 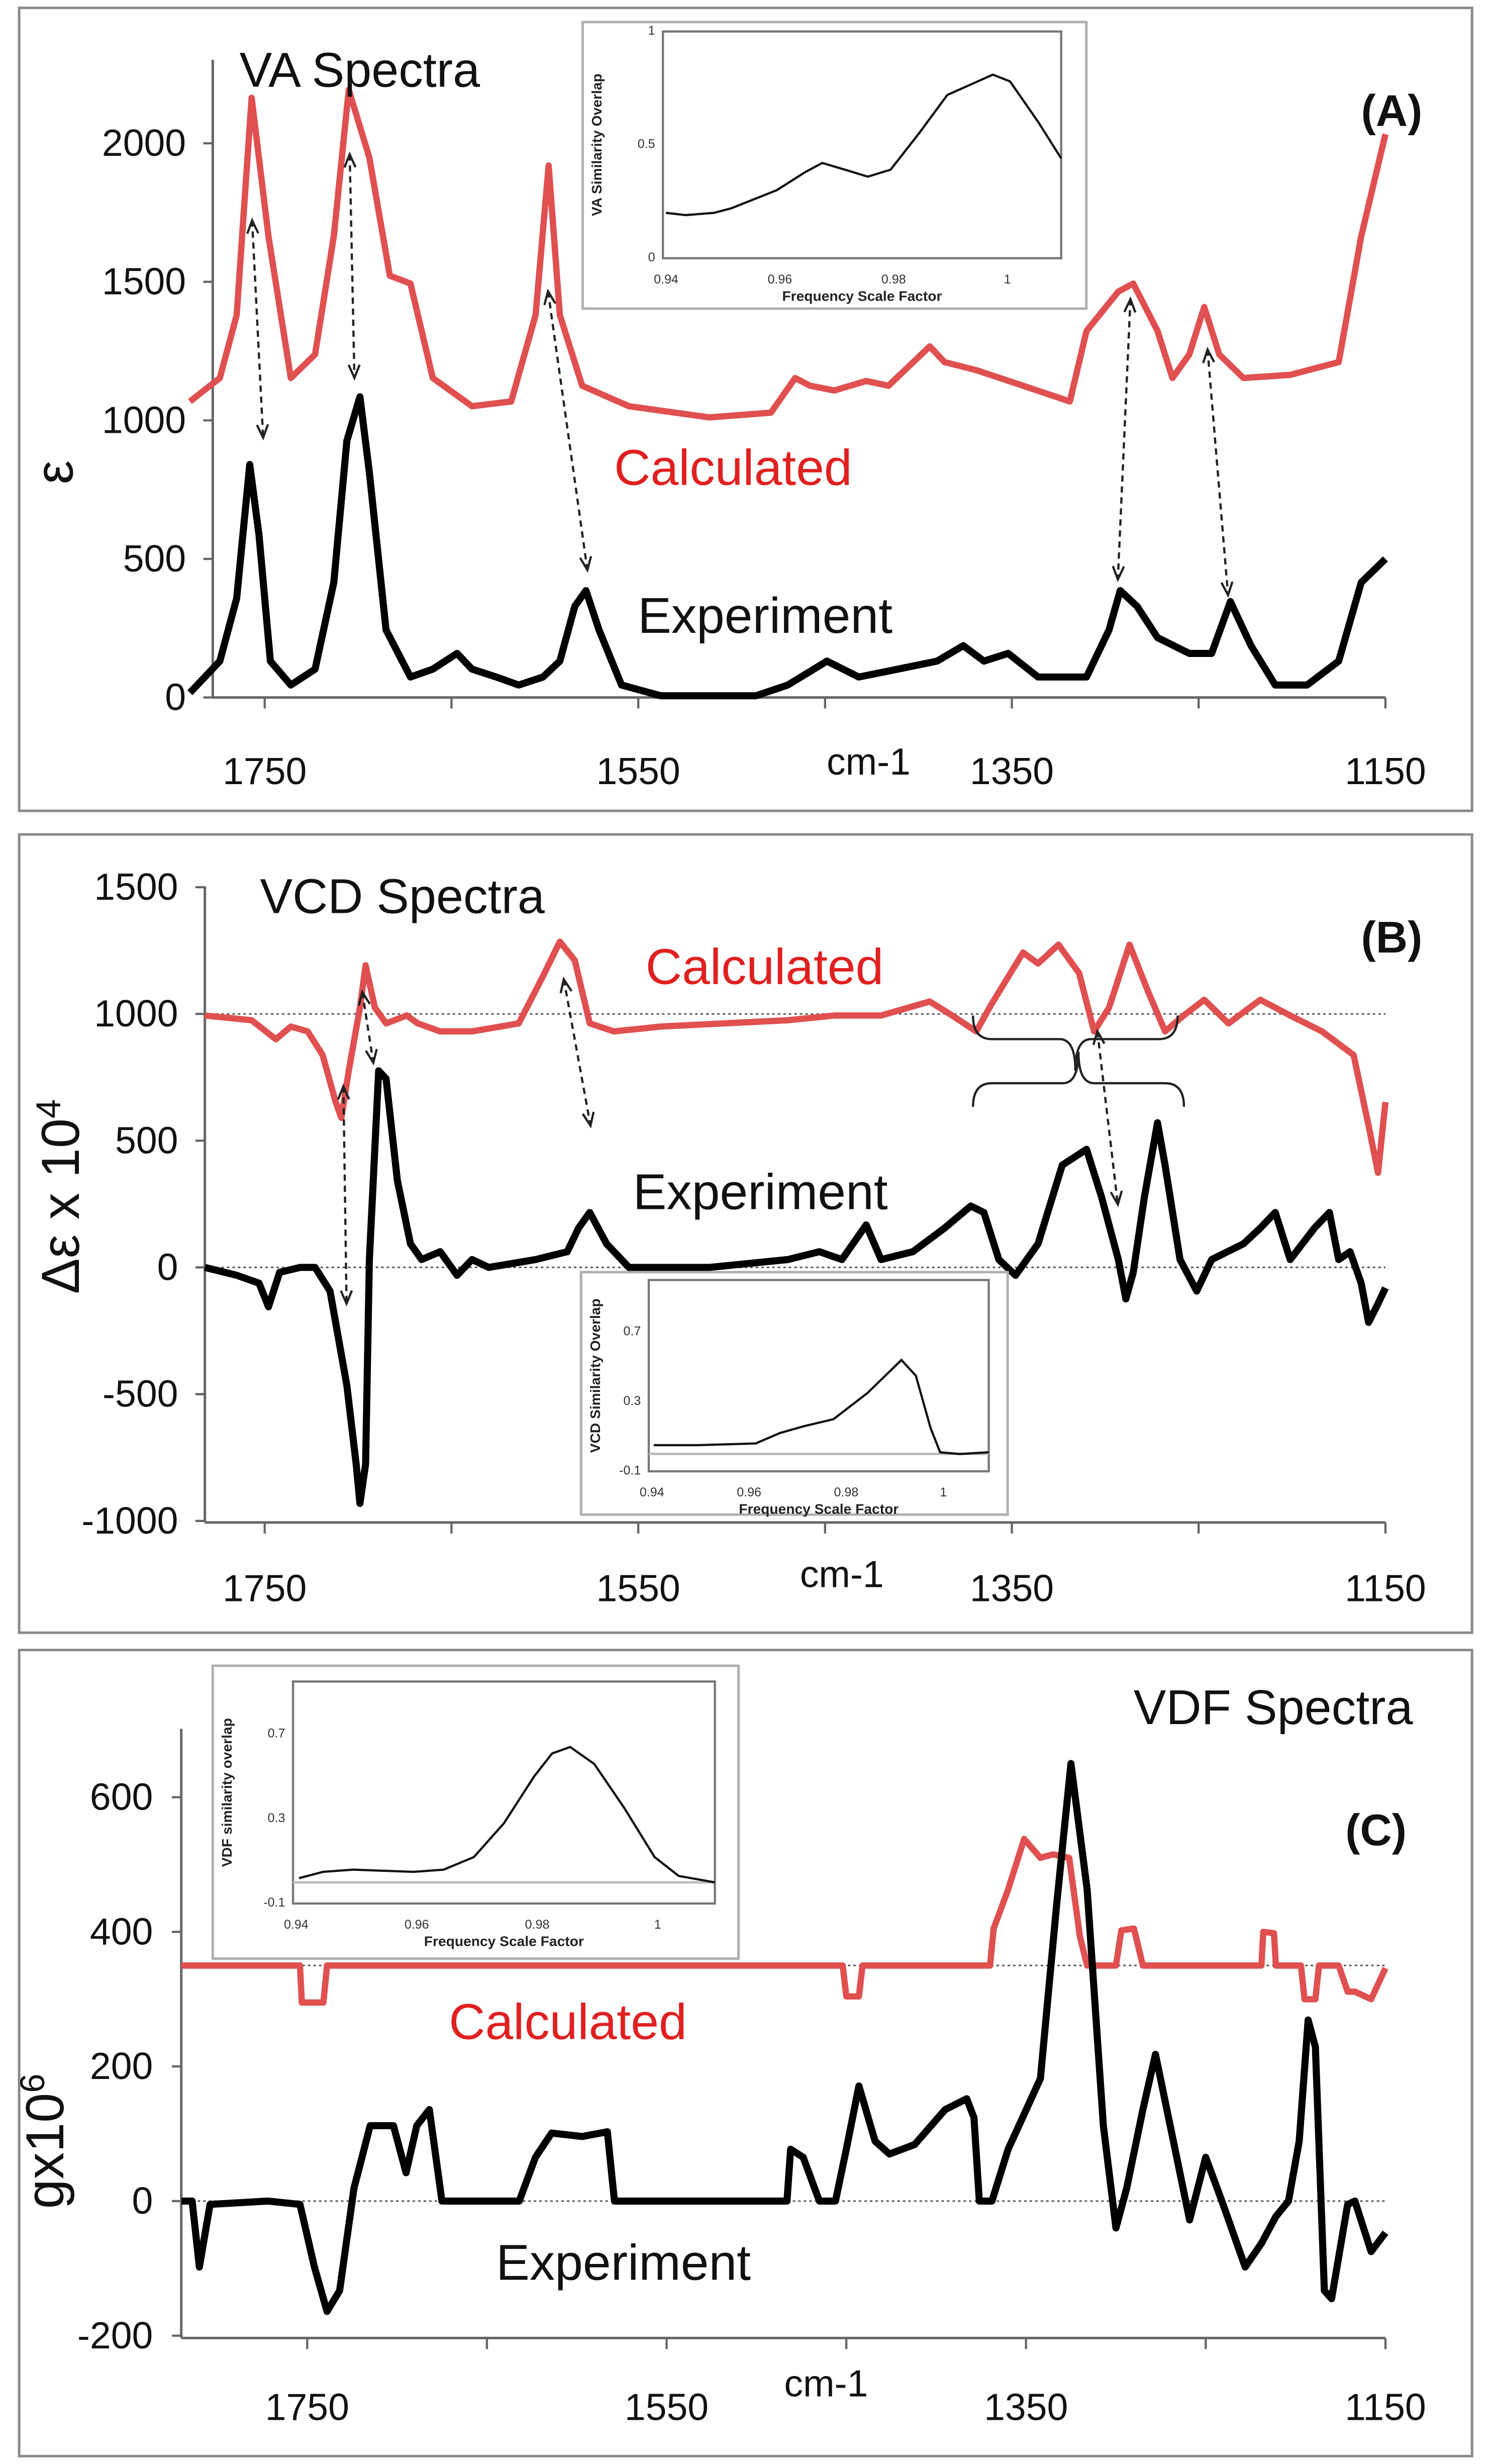 What do you see at coordinates (115, 2335) in the screenshot?
I see `y-tick-label: -200` at bounding box center [115, 2335].